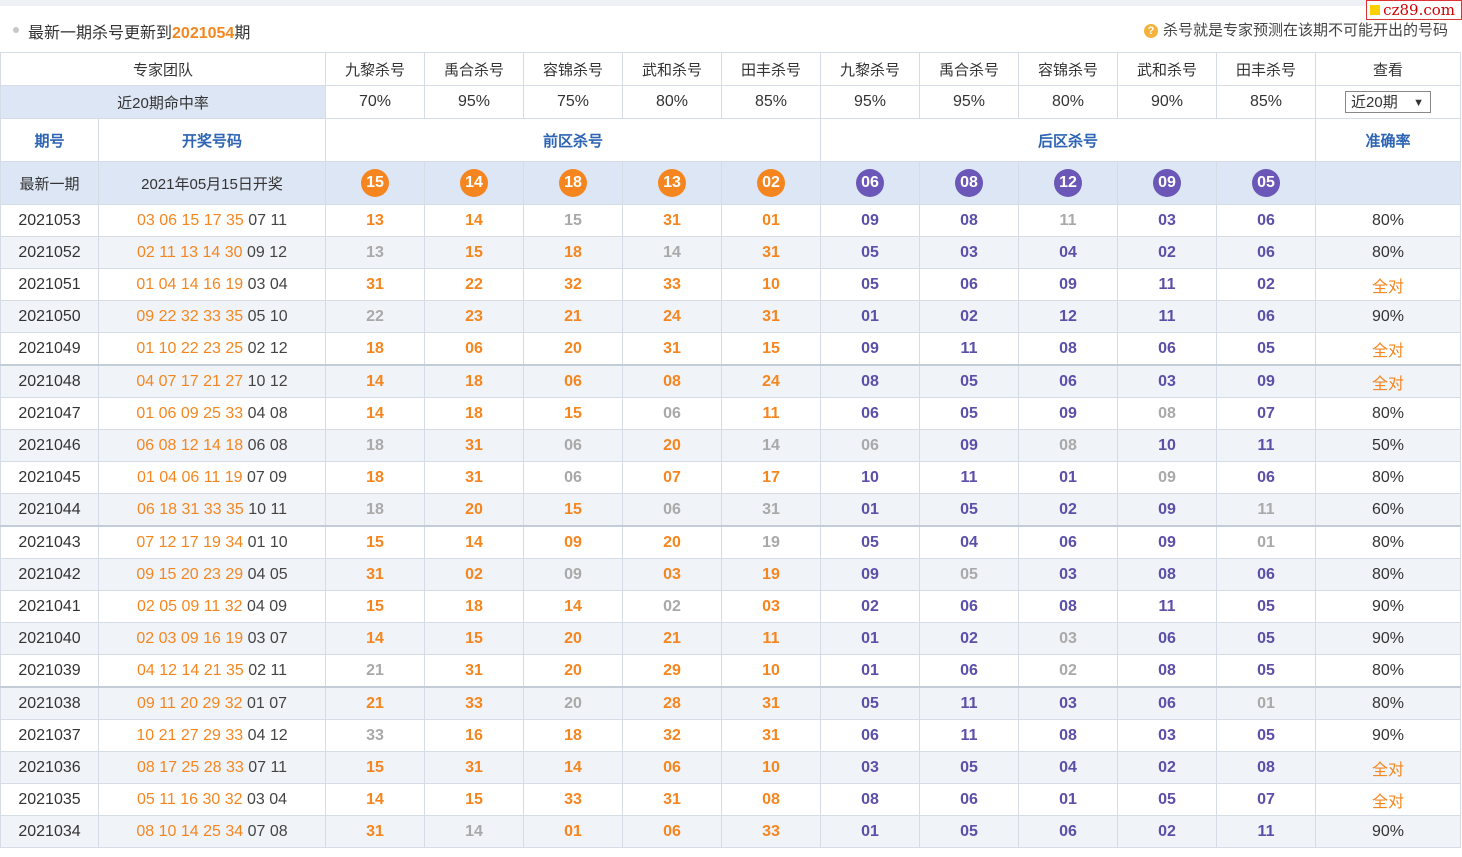 The width and height of the screenshot is (1462, 857). Describe the element at coordinates (211, 799) in the screenshot. I see `front-number: 30` at that location.